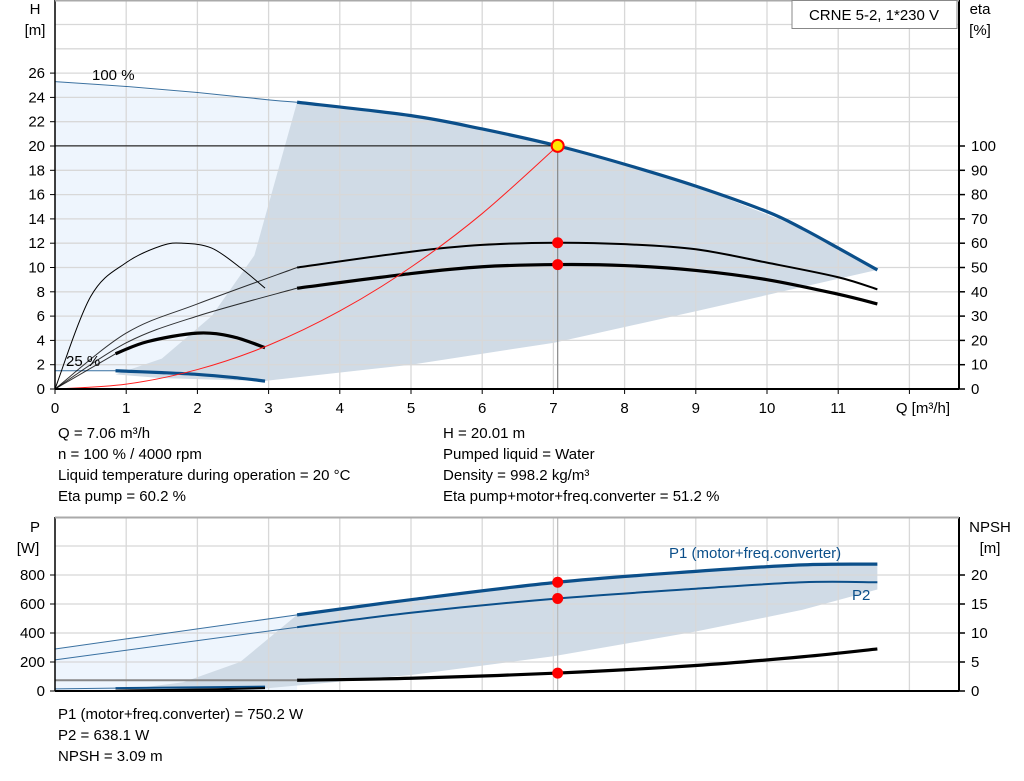 The width and height of the screenshot is (1024, 781). I want to click on info-q: Q = 7.06 m³/h, so click(104, 433).